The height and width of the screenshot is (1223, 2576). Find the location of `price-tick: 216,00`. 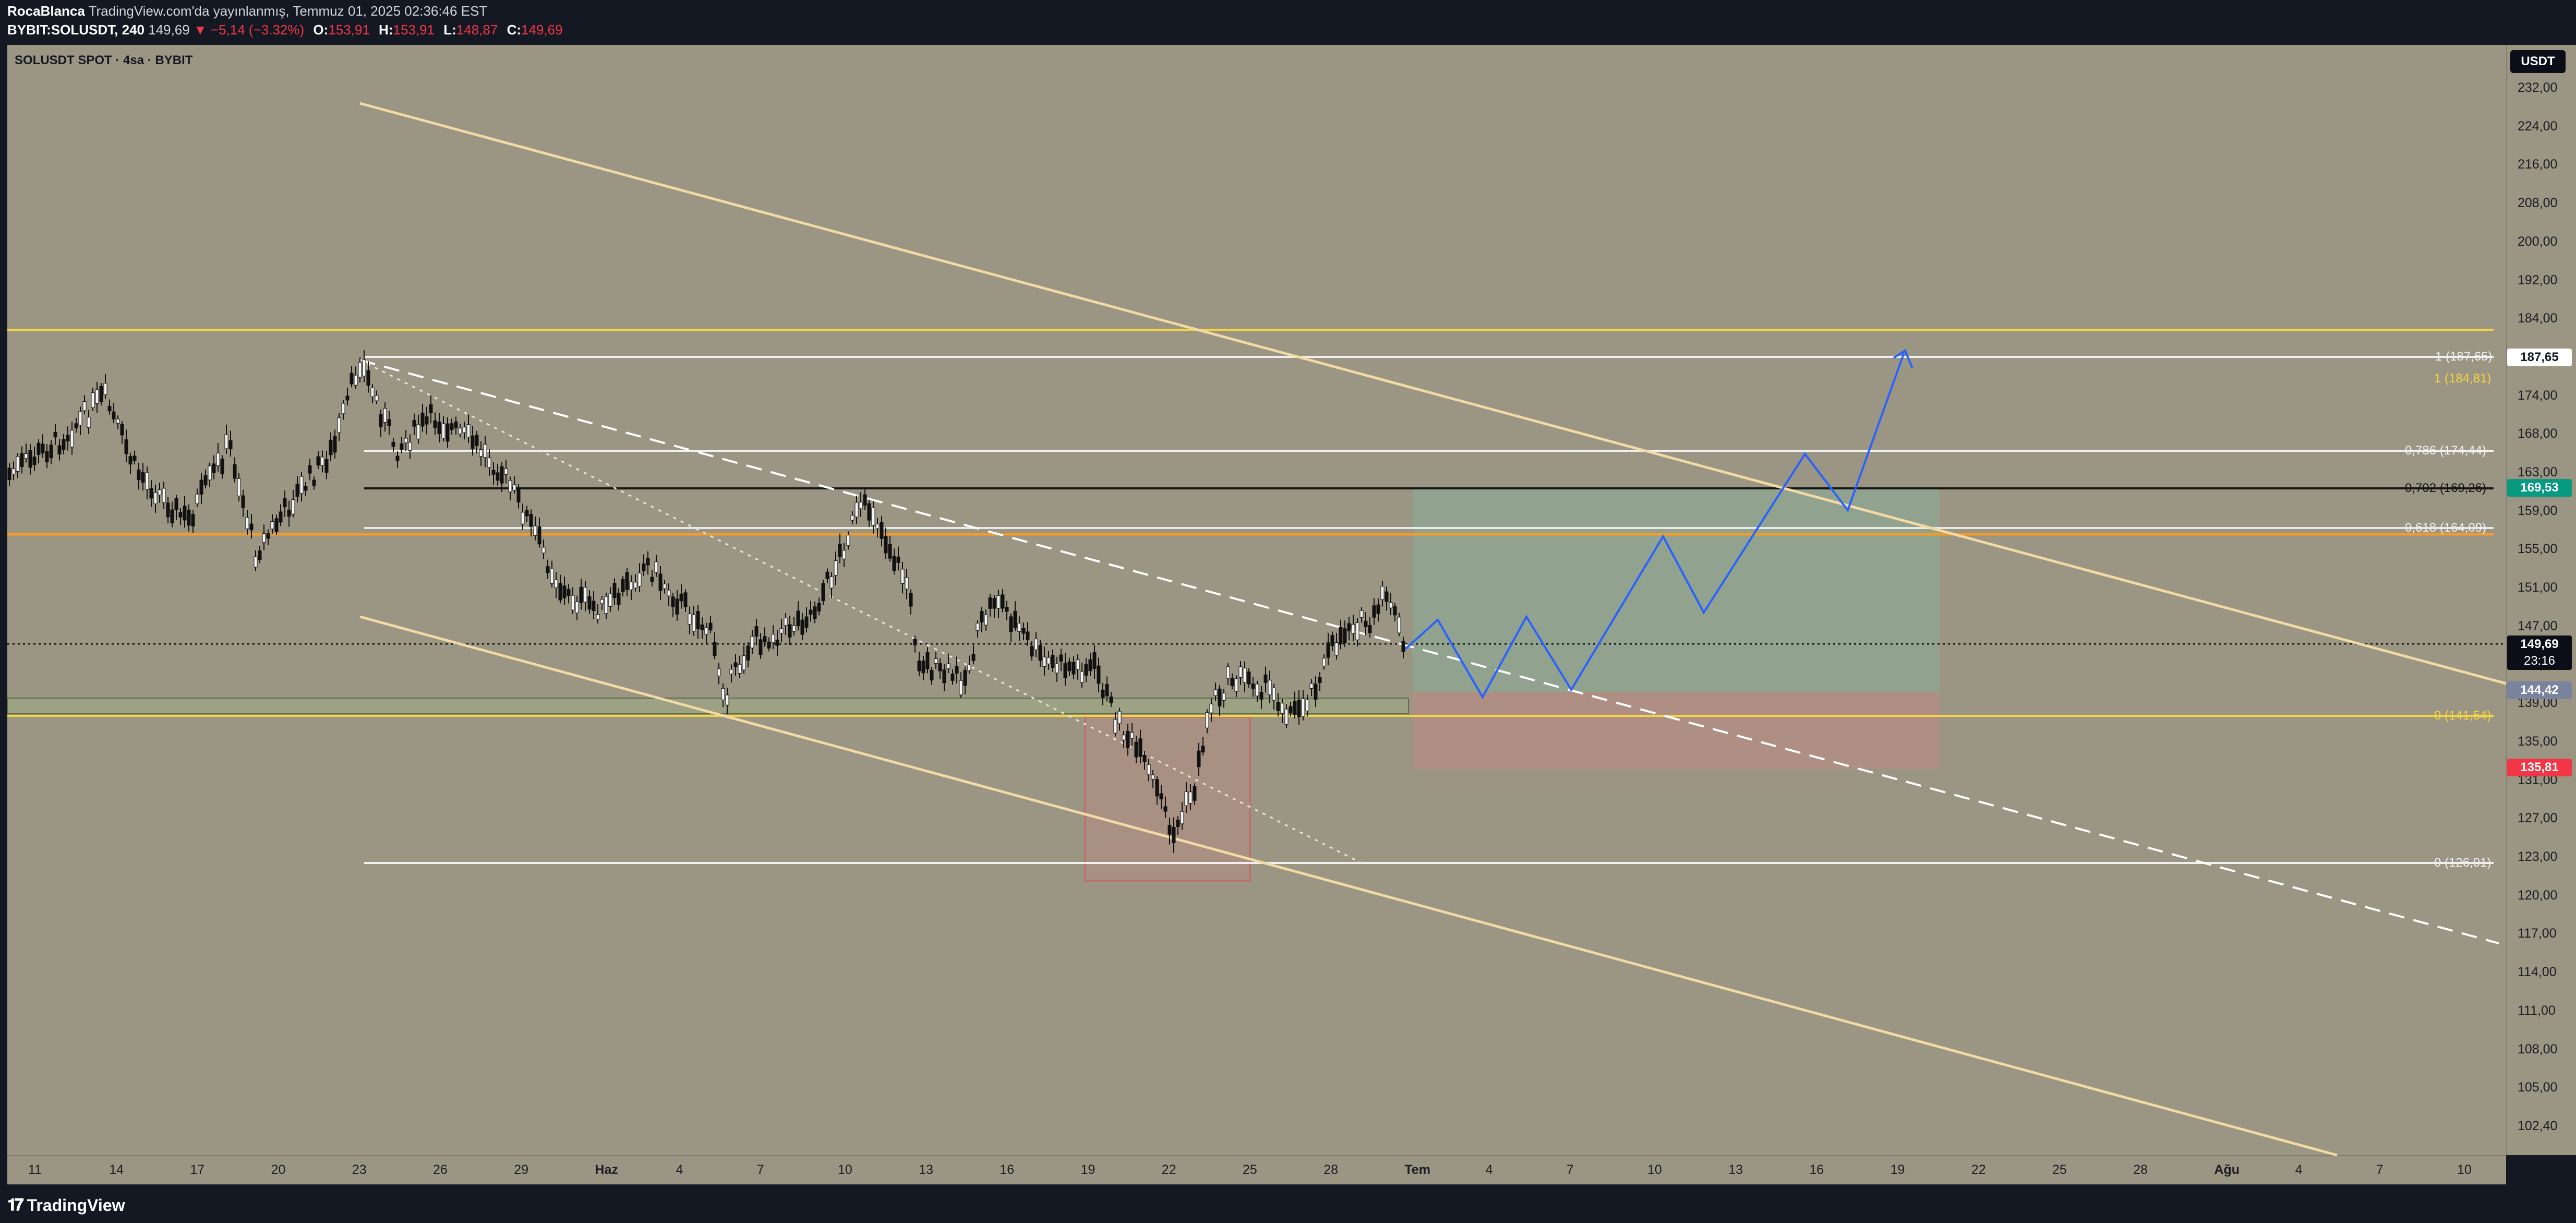

price-tick: 216,00 is located at coordinates (2538, 164).